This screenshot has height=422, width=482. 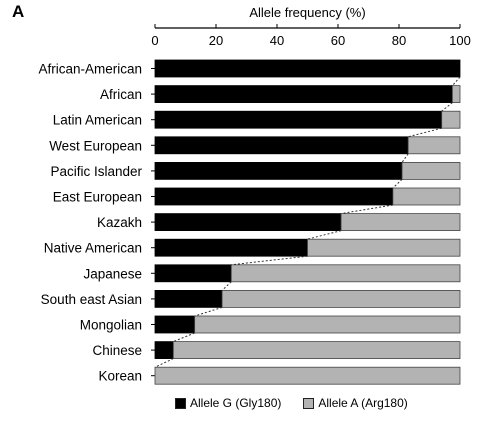 I want to click on category-label-japanese: Japanese, so click(x=112, y=273).